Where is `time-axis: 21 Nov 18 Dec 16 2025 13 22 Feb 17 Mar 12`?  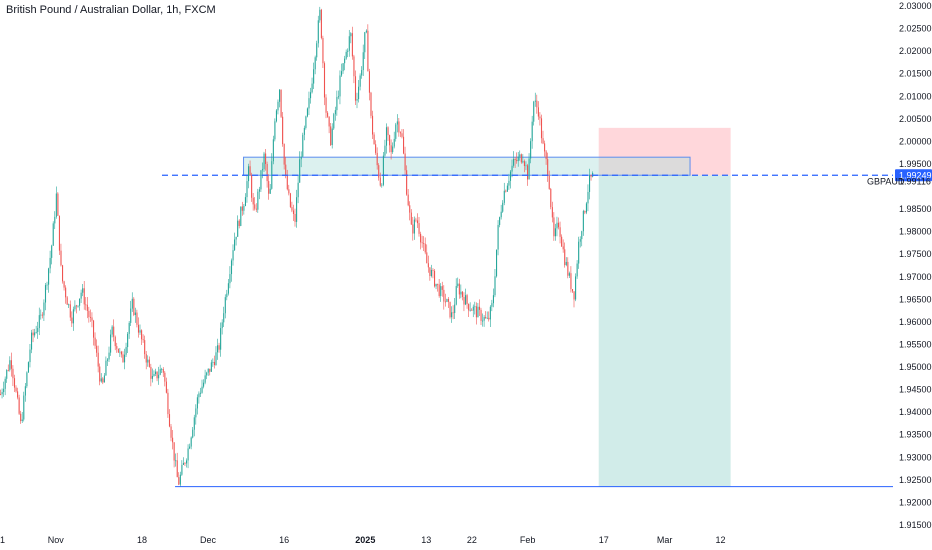 time-axis: 21 Nov 18 Dec 16 2025 13 22 Feb 17 Mar 12 is located at coordinates (362, 540).